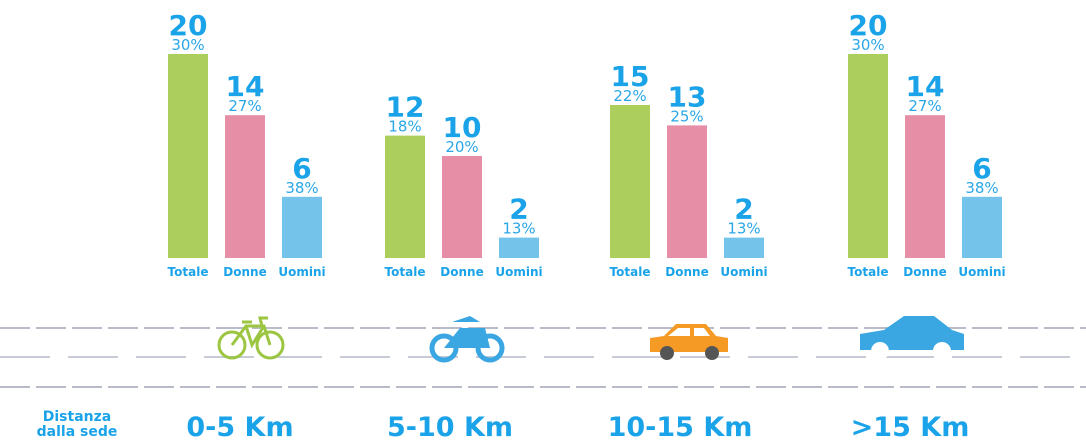 This screenshot has width=1086, height=447. I want to click on share-label: 25%, so click(686, 116).